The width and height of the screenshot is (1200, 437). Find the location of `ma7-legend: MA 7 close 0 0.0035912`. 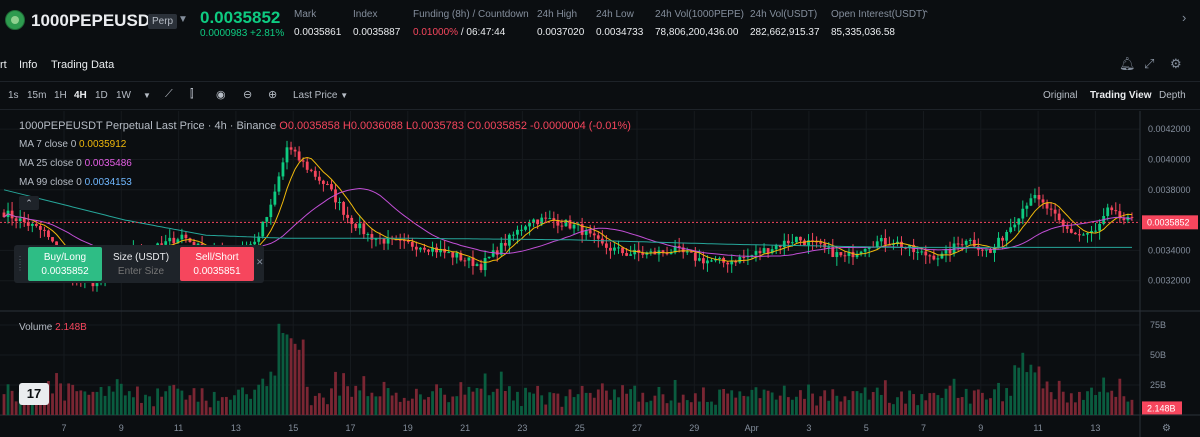

ma7-legend: MA 7 close 0 0.0035912 is located at coordinates (72, 144).